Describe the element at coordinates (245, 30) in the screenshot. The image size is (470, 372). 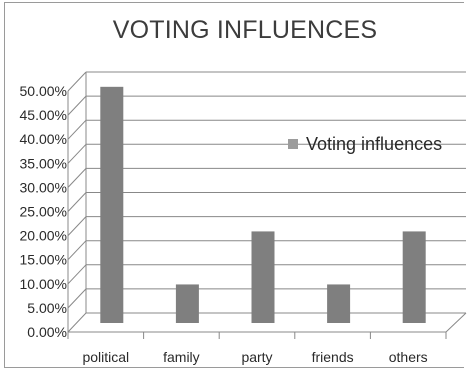
I see `chart-title: VOTING INFLUENCES` at that location.